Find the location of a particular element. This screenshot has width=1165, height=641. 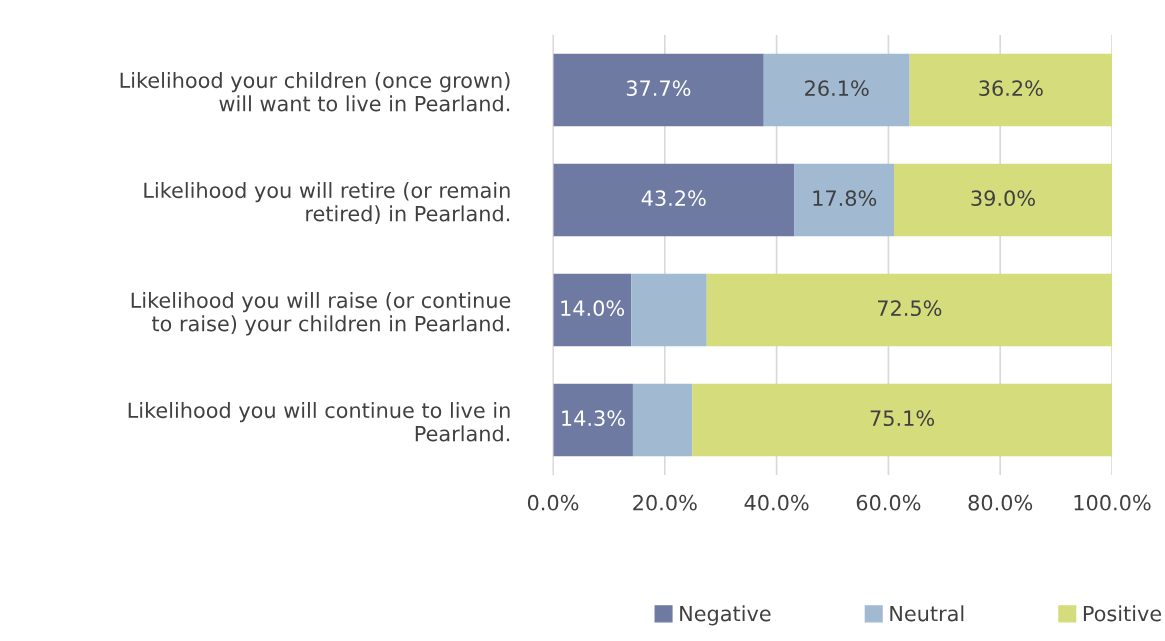

data-label: 72.5% is located at coordinates (909, 308).